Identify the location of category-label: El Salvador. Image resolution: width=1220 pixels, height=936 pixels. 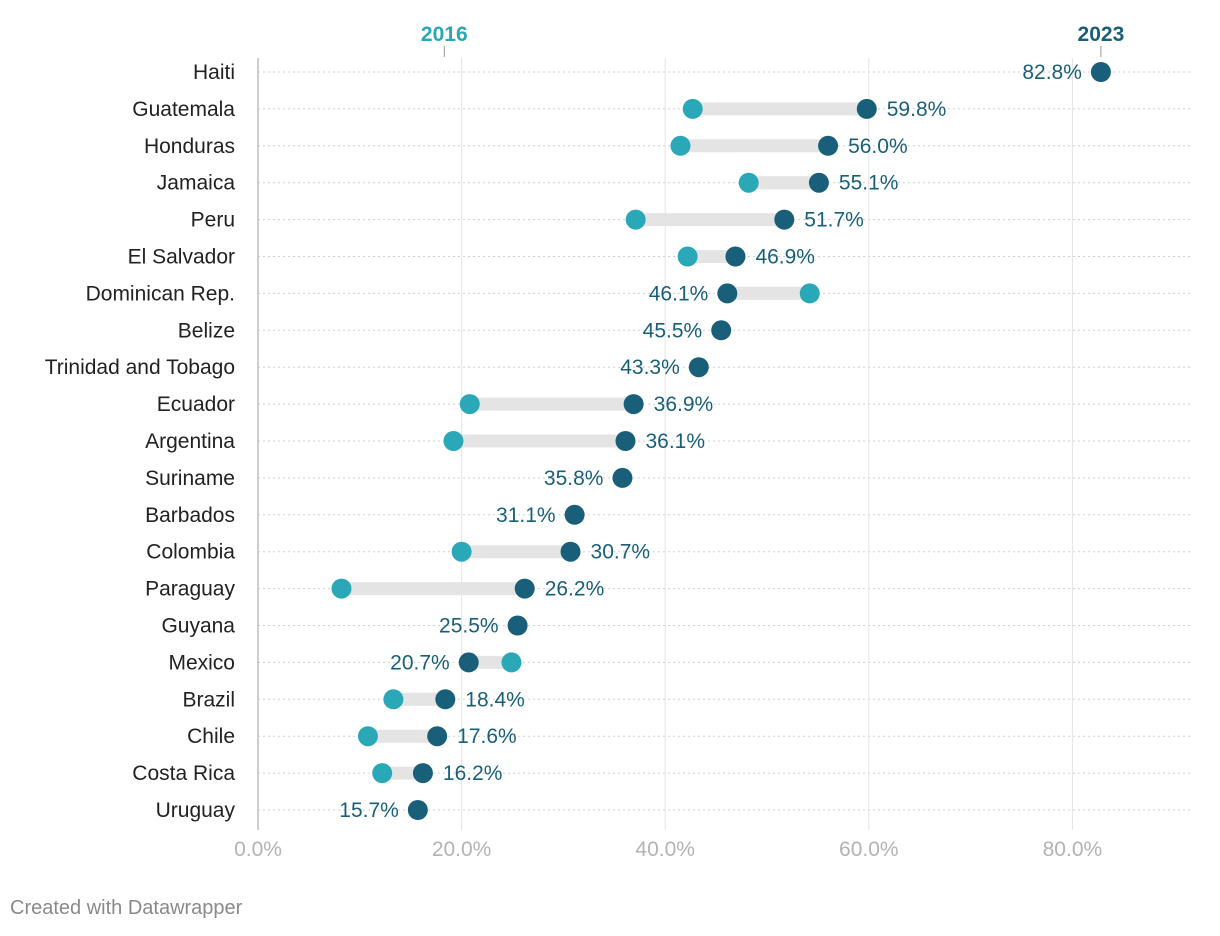
(181, 257).